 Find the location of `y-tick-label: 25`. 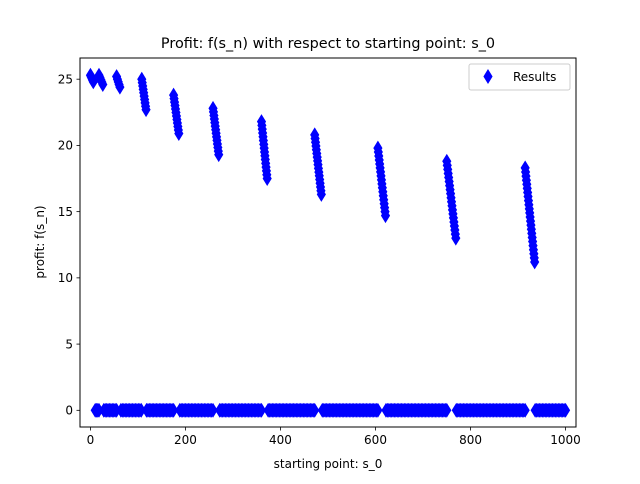

y-tick-label: 25 is located at coordinates (65, 79).